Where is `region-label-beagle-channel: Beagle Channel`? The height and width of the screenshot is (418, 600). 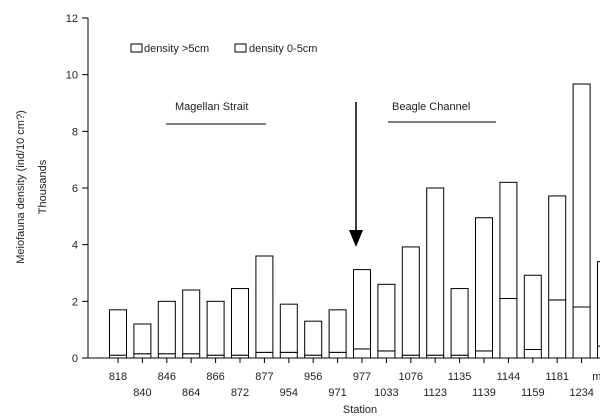
region-label-beagle-channel: Beagle Channel is located at coordinates (431, 107).